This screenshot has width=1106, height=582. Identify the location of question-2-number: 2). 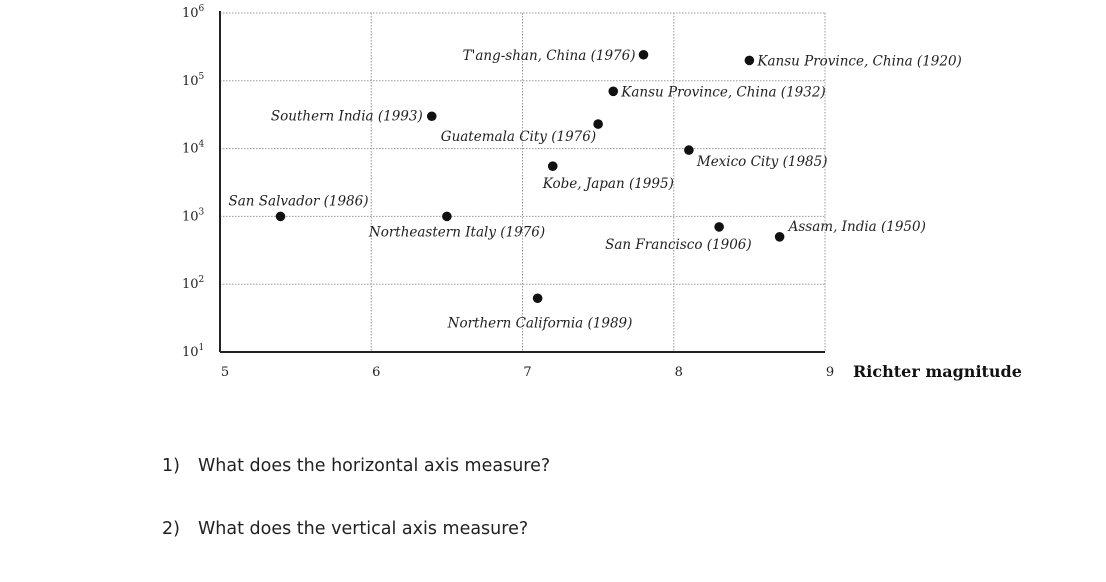
(171, 529).